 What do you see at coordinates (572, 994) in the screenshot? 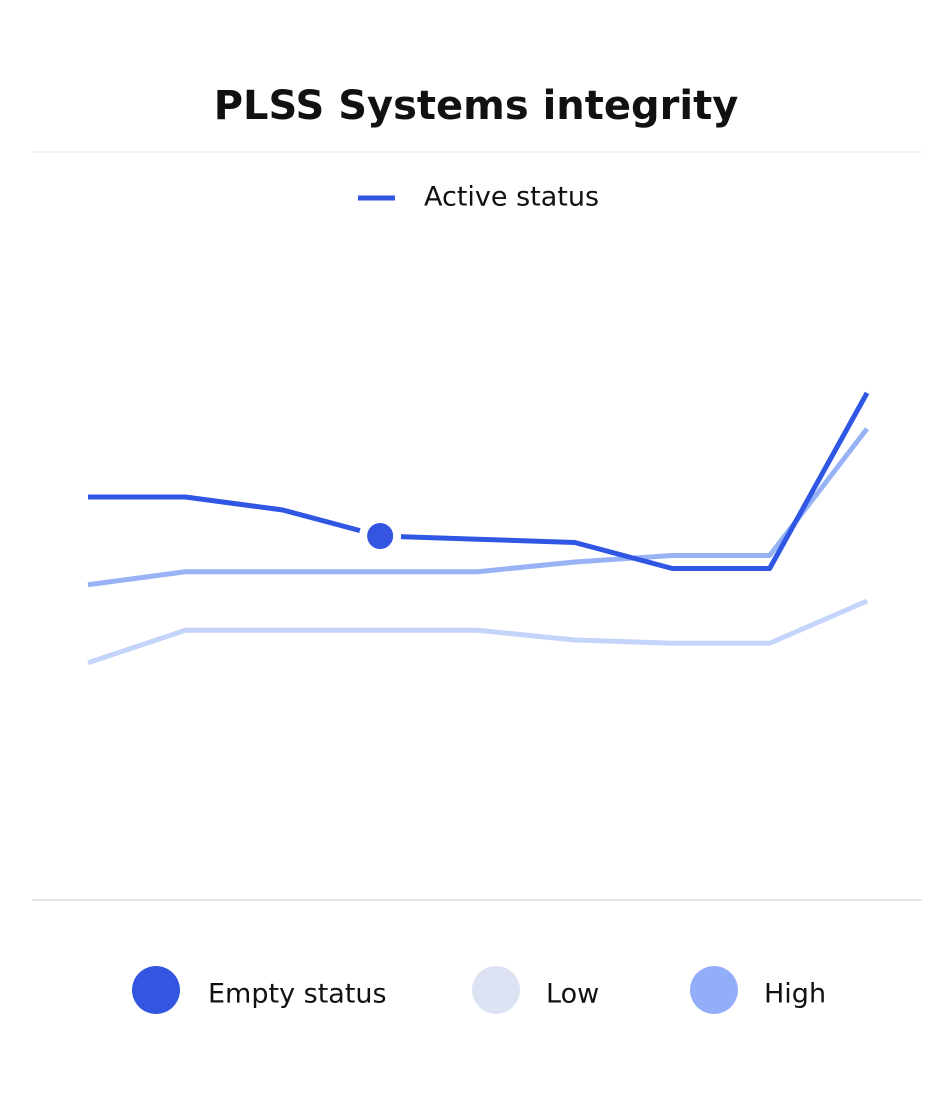
I see `legend-label: Low` at bounding box center [572, 994].